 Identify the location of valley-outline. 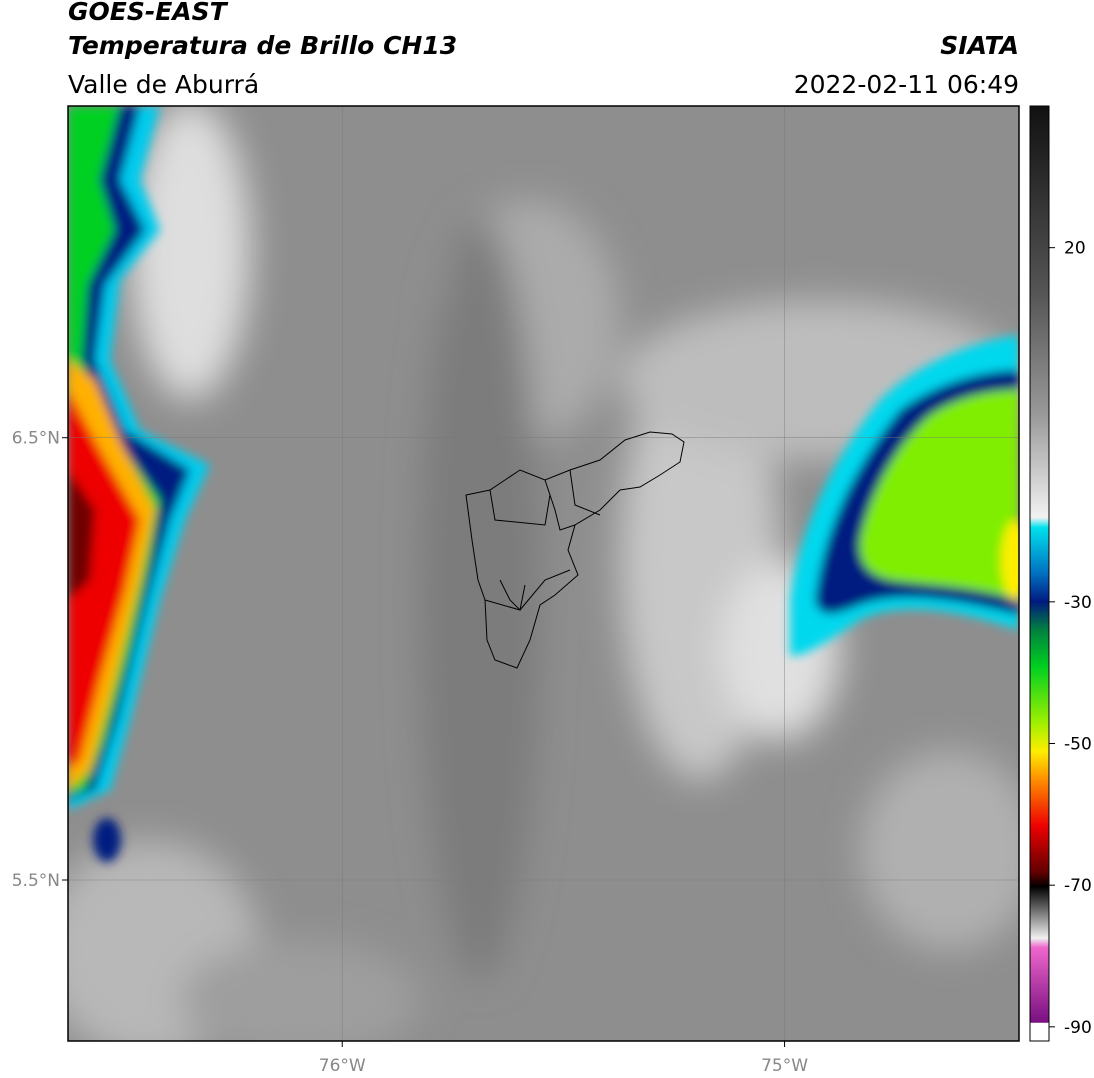
(575, 550).